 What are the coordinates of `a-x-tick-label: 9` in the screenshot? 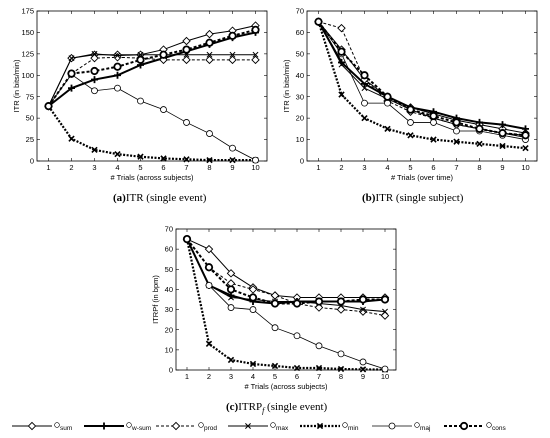 It's located at (232, 167).